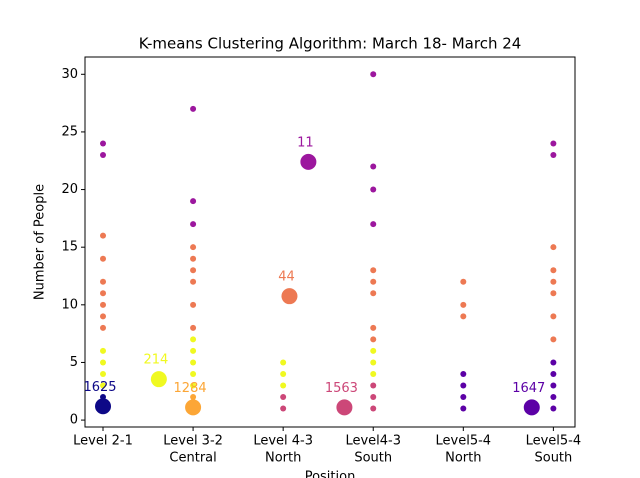 This screenshot has height=478, width=640. I want to click on y-axis-label: Number of People, so click(40, 242).